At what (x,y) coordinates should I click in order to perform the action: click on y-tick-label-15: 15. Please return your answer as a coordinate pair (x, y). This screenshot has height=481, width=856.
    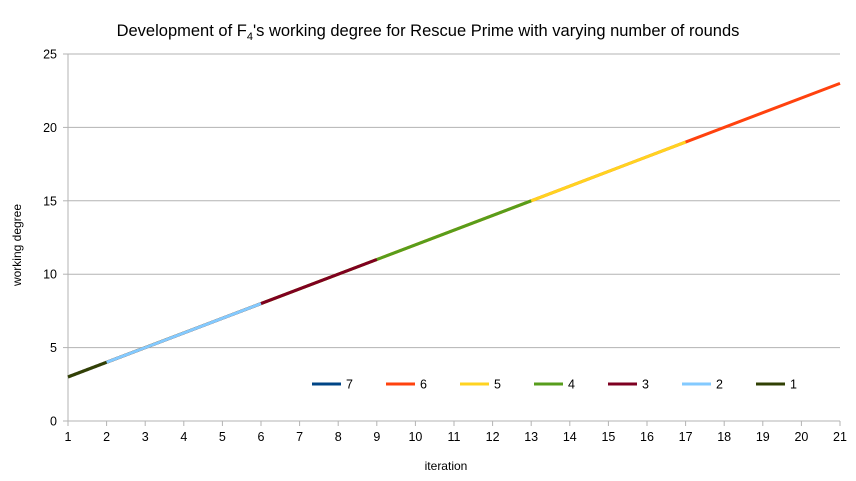
    Looking at the image, I should click on (50, 201).